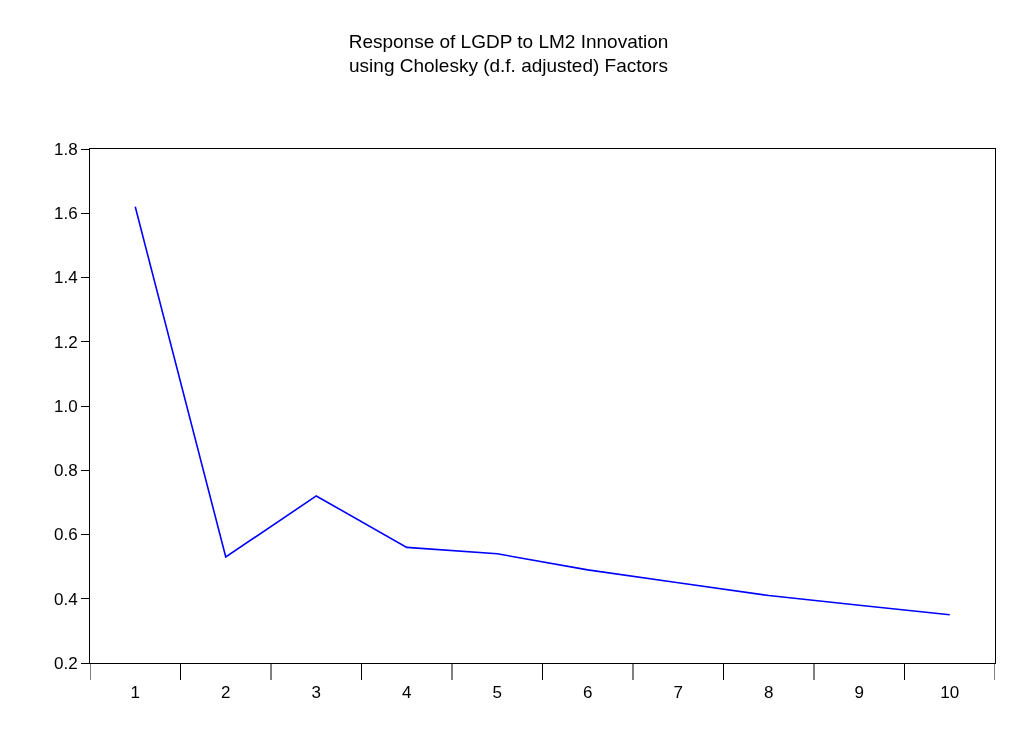 This screenshot has width=1017, height=733. Describe the element at coordinates (65, 214) in the screenshot. I see `y-tick-label: 1.6` at that location.